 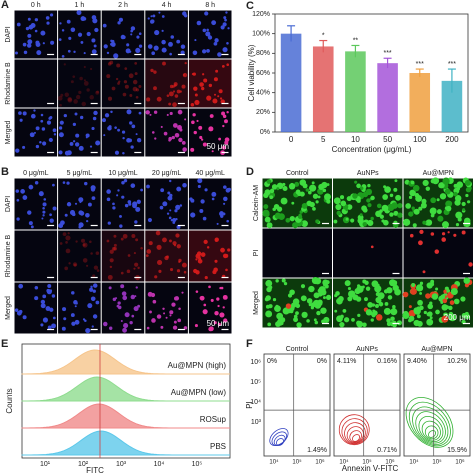 What do you see at coordinates (250, 172) in the screenshot?
I see `panel-letter: D` at bounding box center [250, 172].